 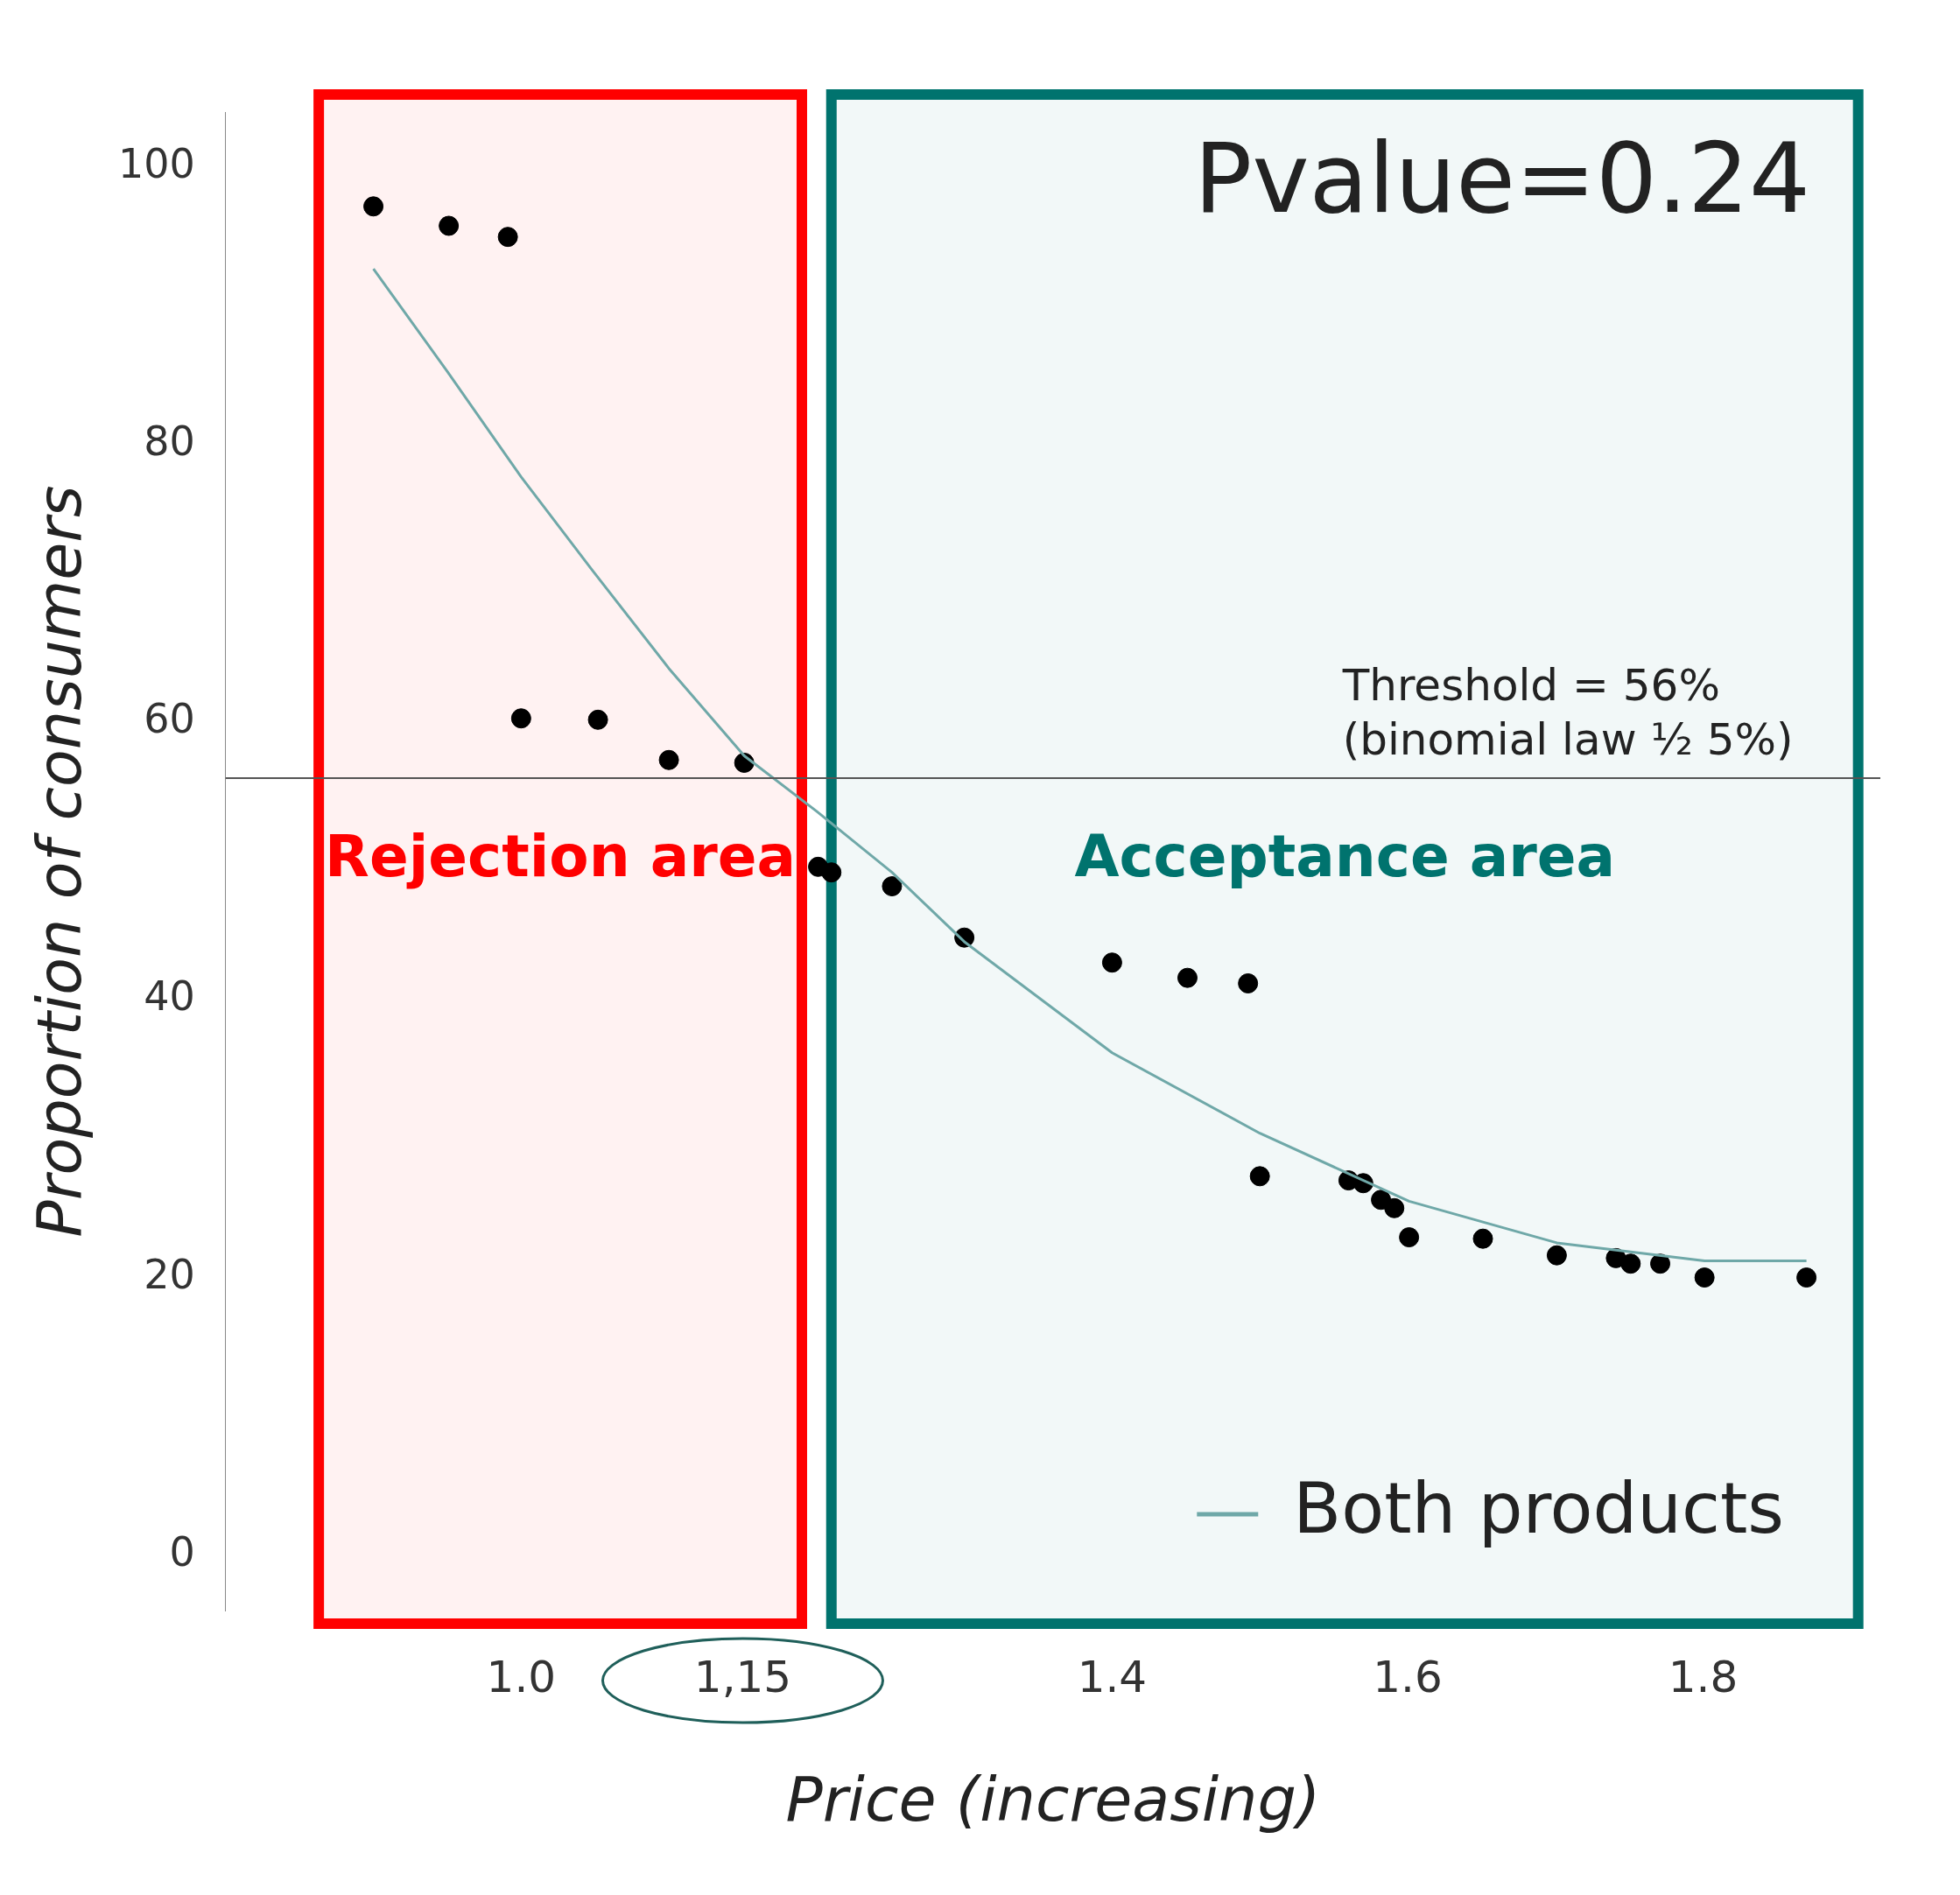 I want to click on legend-label: Both products, so click(x=1538, y=1508).